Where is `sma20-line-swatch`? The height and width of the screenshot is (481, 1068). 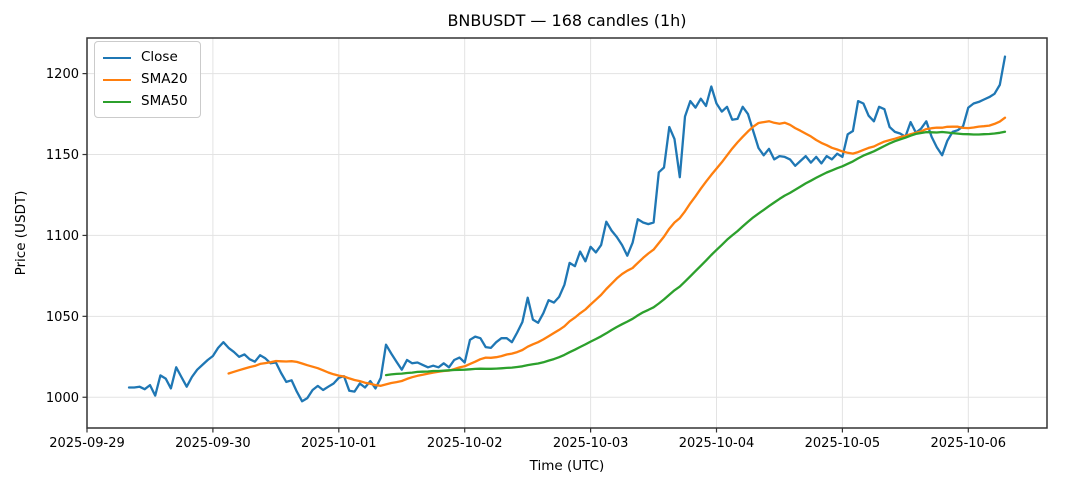 sma20-line-swatch is located at coordinates (117, 79).